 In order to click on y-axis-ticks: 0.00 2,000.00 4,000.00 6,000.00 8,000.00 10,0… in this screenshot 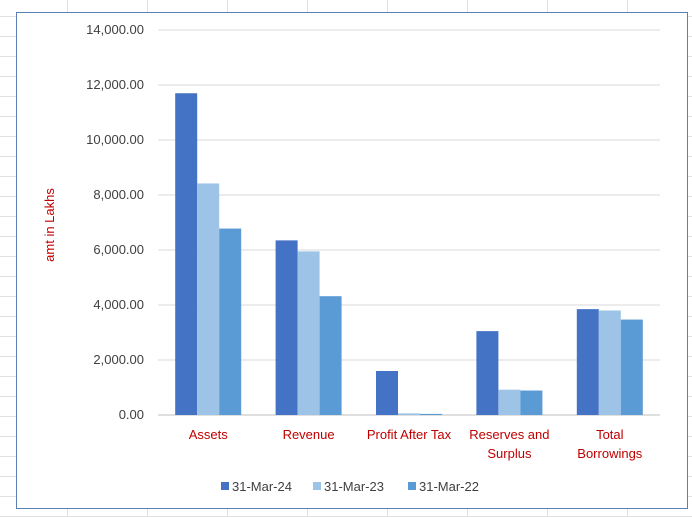, I will do `click(115, 222)`.